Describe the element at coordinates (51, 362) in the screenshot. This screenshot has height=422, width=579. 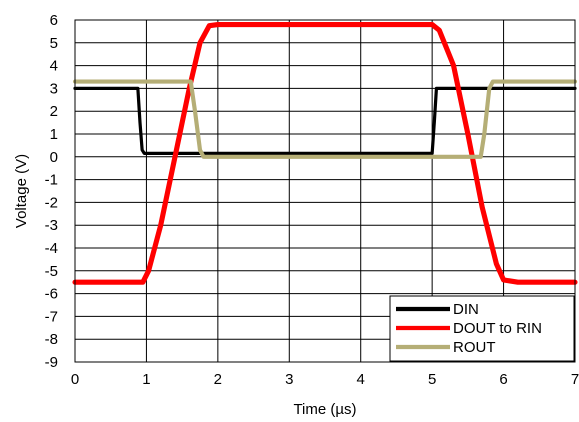
I see `y-tick-label: -9` at that location.